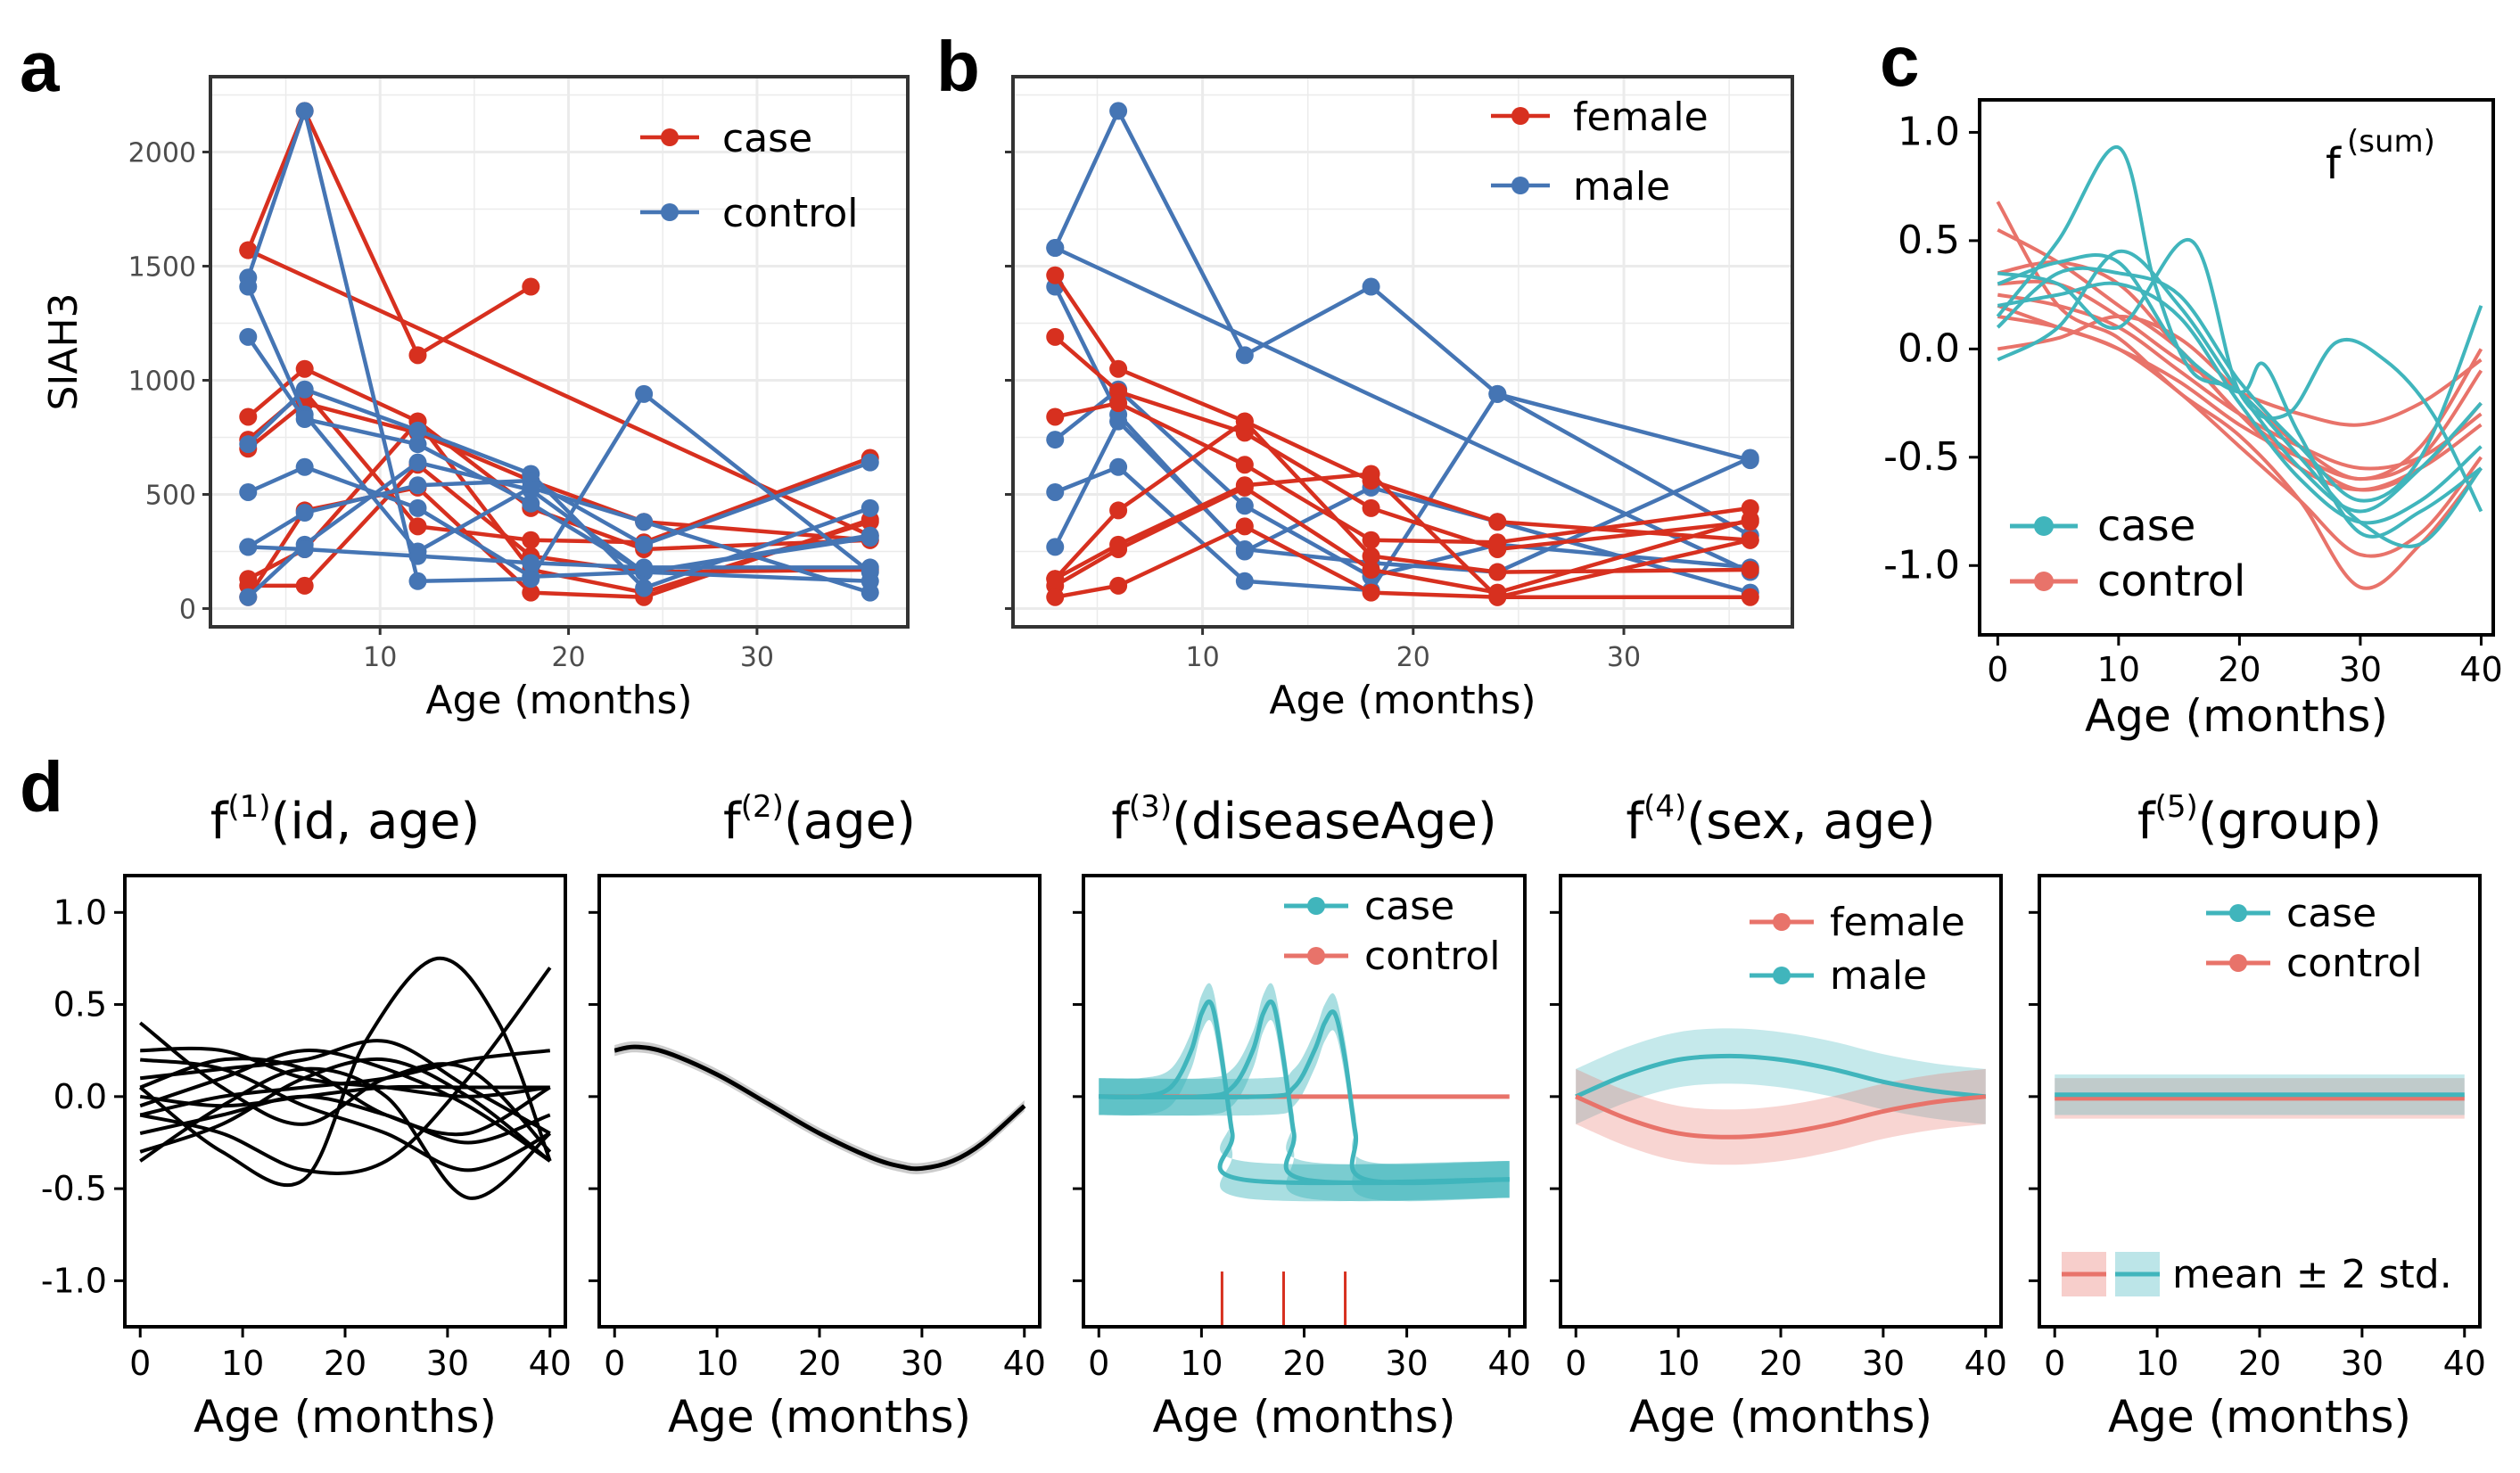 The height and width of the screenshot is (1473, 2520). Describe the element at coordinates (819, 820) in the screenshot. I see `panel-title: f(2)(age)` at that location.